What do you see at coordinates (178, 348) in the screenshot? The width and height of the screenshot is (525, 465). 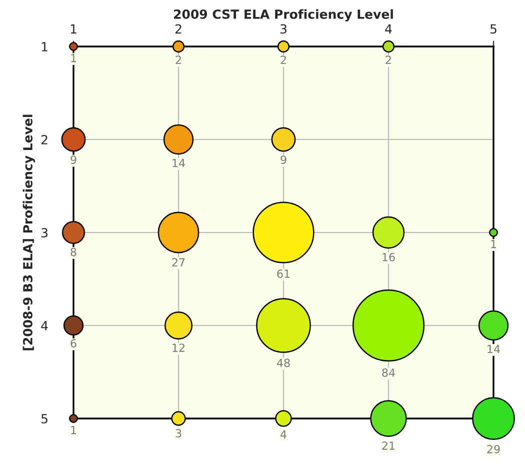 I see `data-label: 12` at bounding box center [178, 348].